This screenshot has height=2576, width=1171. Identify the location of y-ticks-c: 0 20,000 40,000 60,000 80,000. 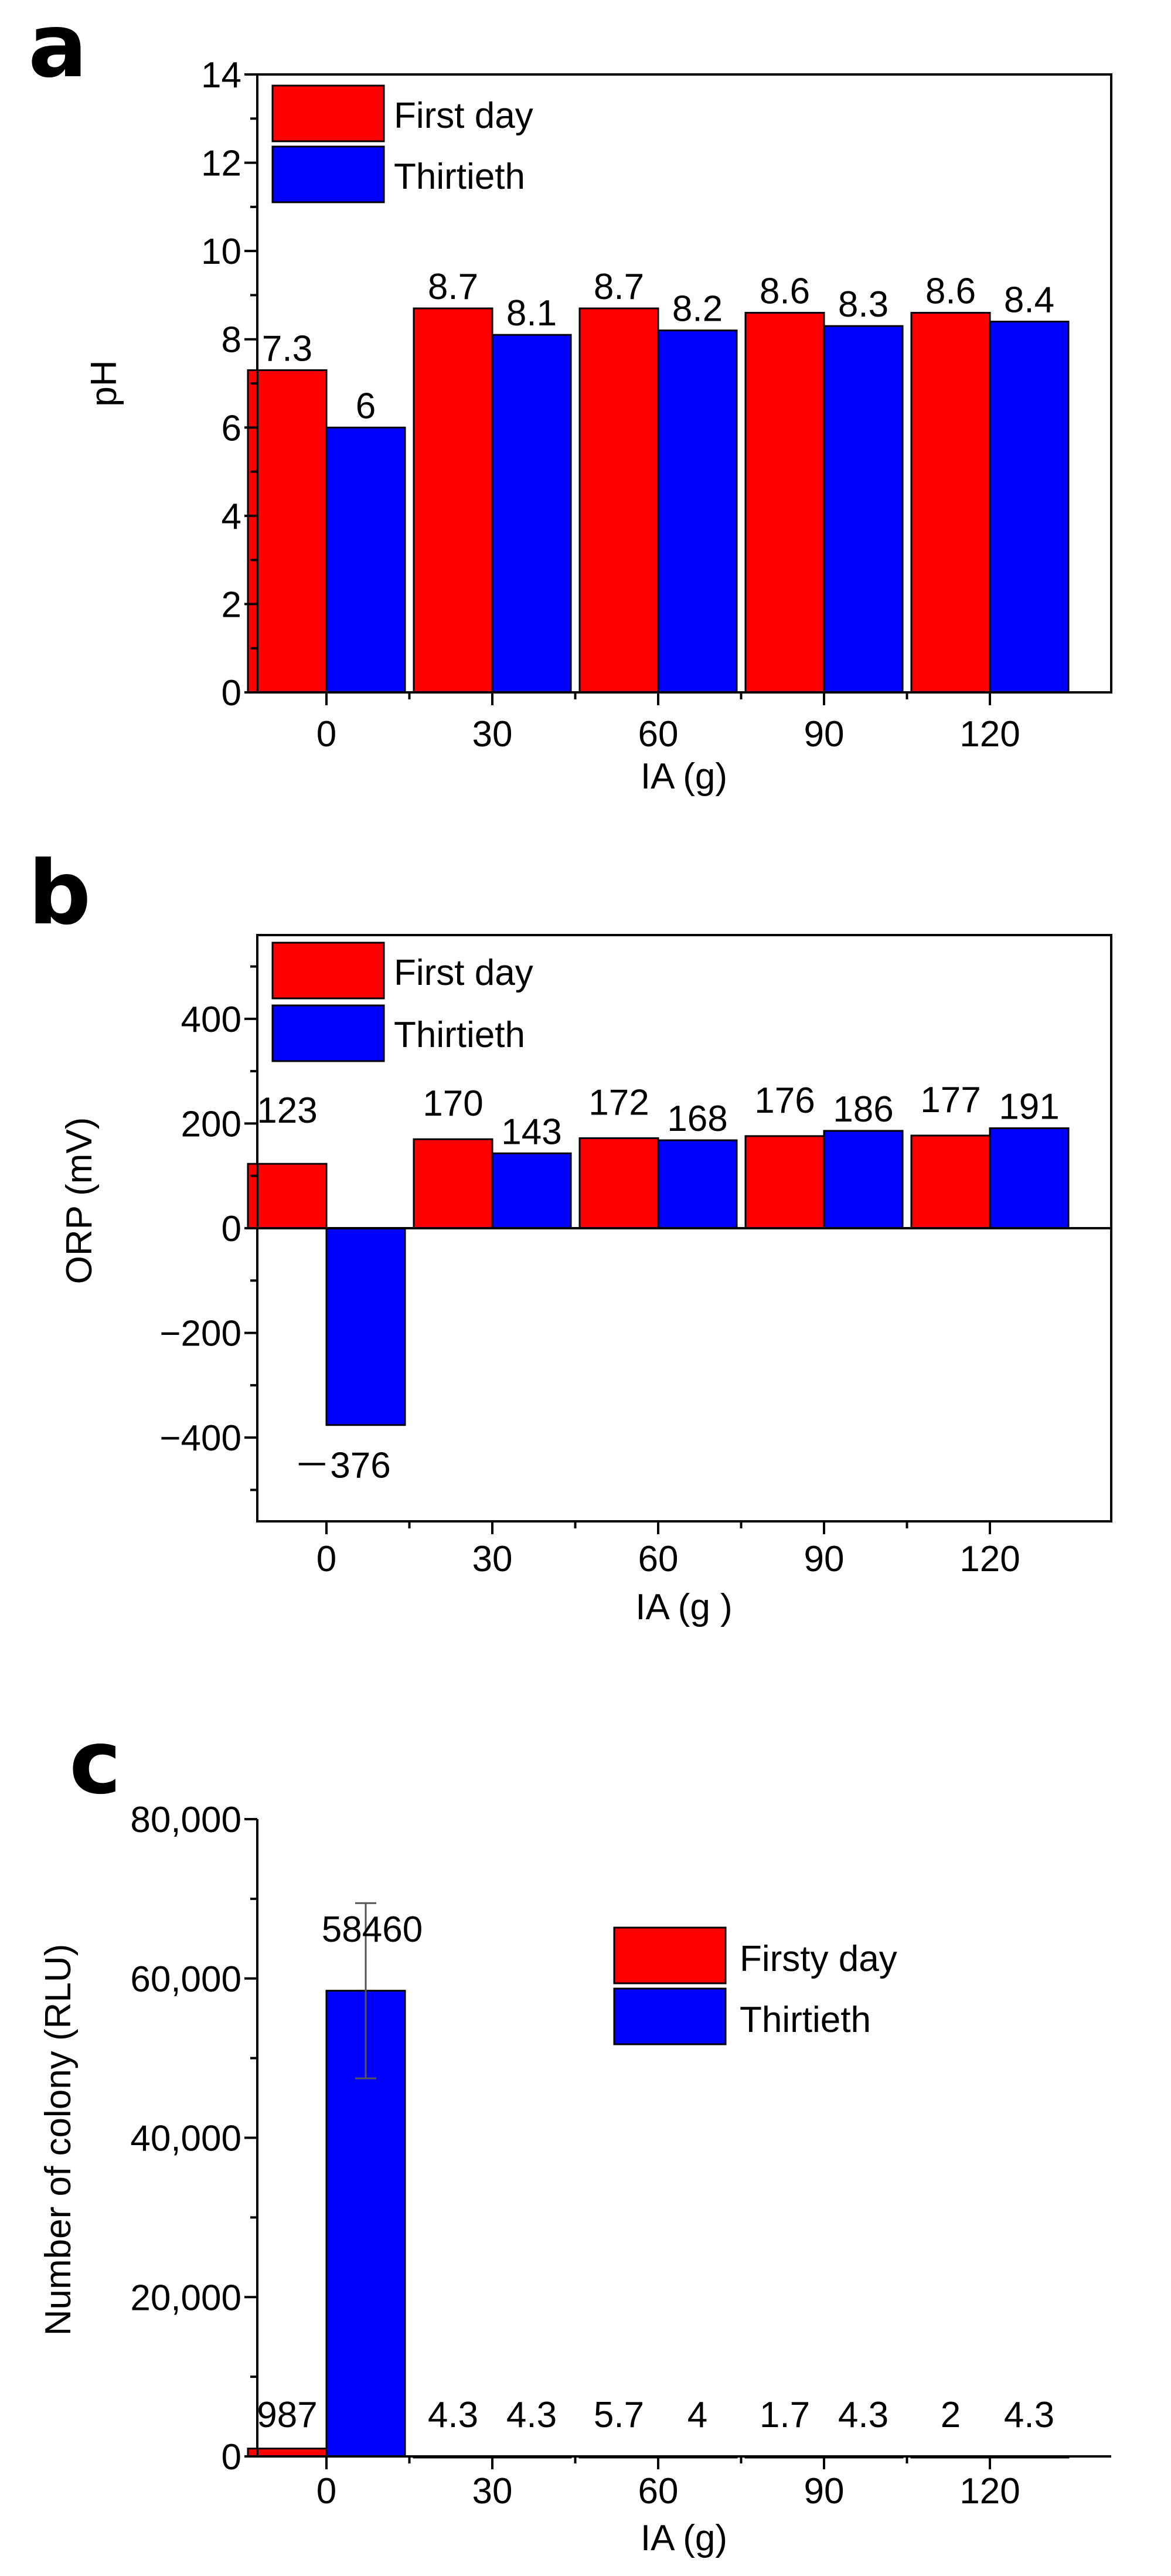
(193, 2139).